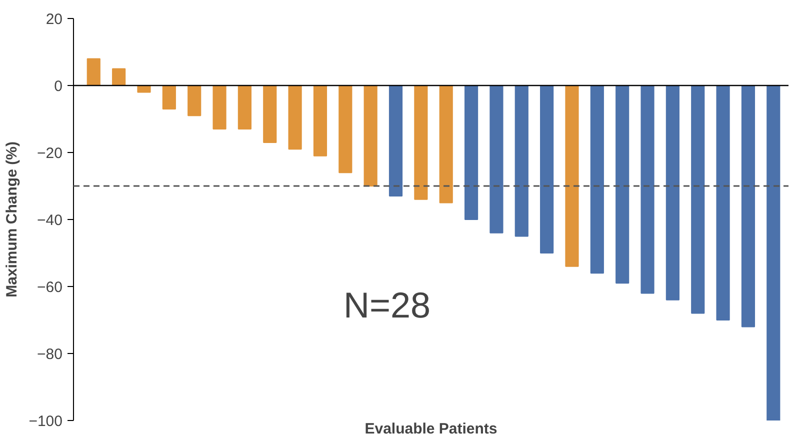 The height and width of the screenshot is (440, 798). I want to click on y-tick-label: −80, so click(50, 354).